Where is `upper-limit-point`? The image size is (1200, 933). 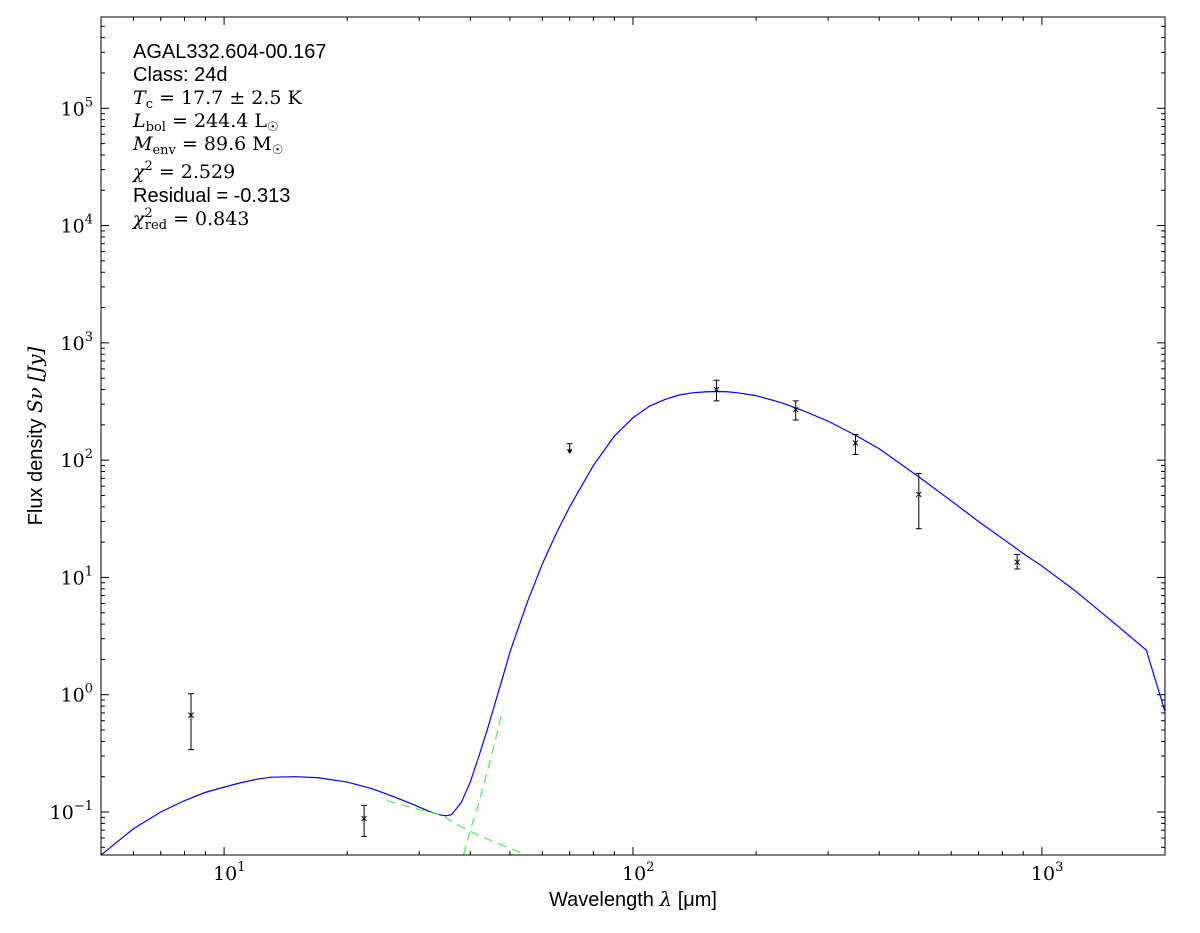 upper-limit-point is located at coordinates (569, 449).